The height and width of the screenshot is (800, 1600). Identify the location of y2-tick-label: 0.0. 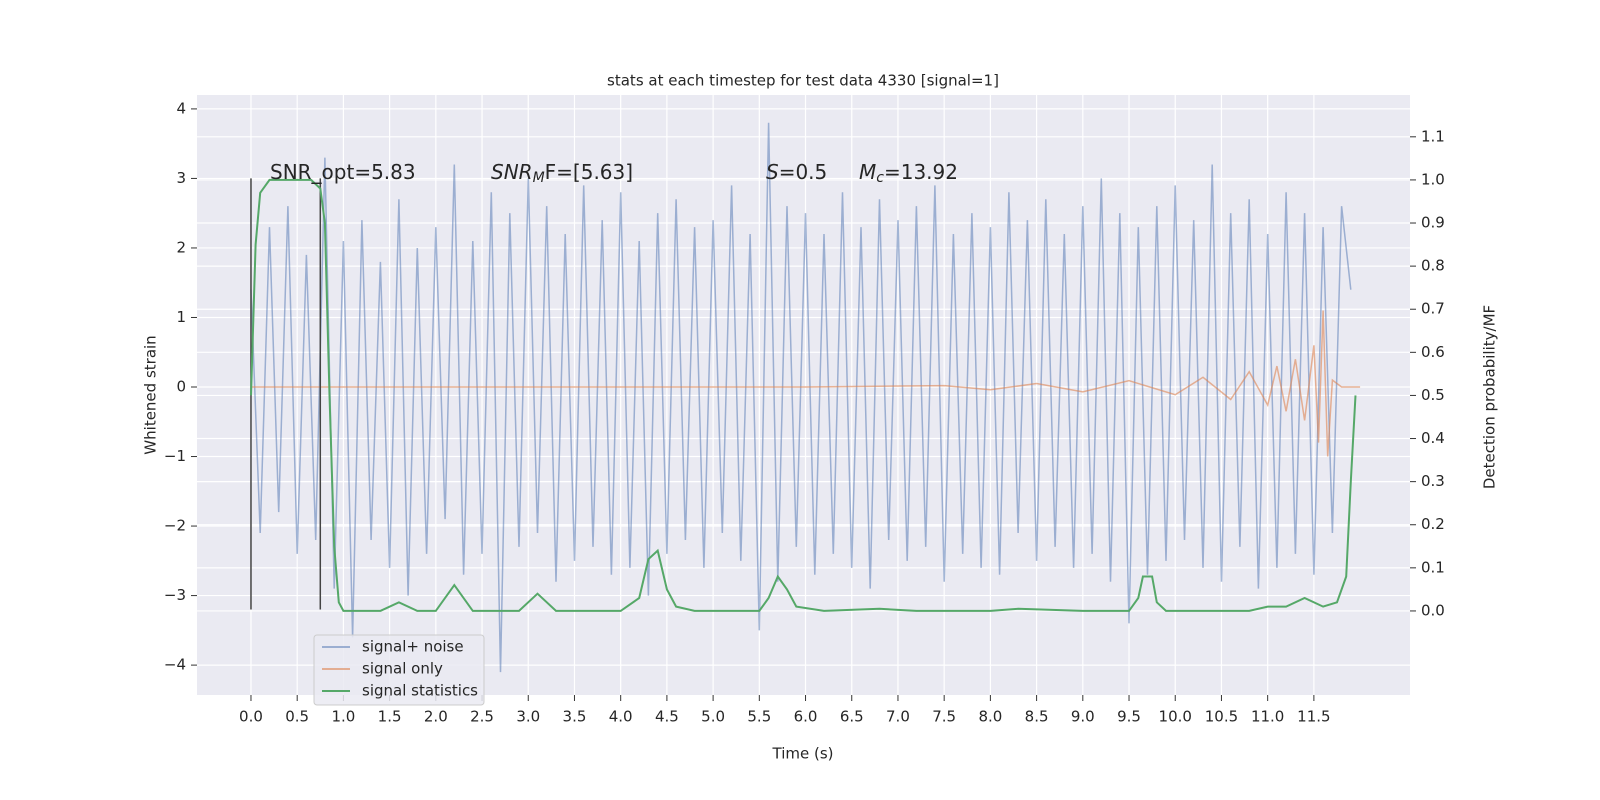
(1433, 610).